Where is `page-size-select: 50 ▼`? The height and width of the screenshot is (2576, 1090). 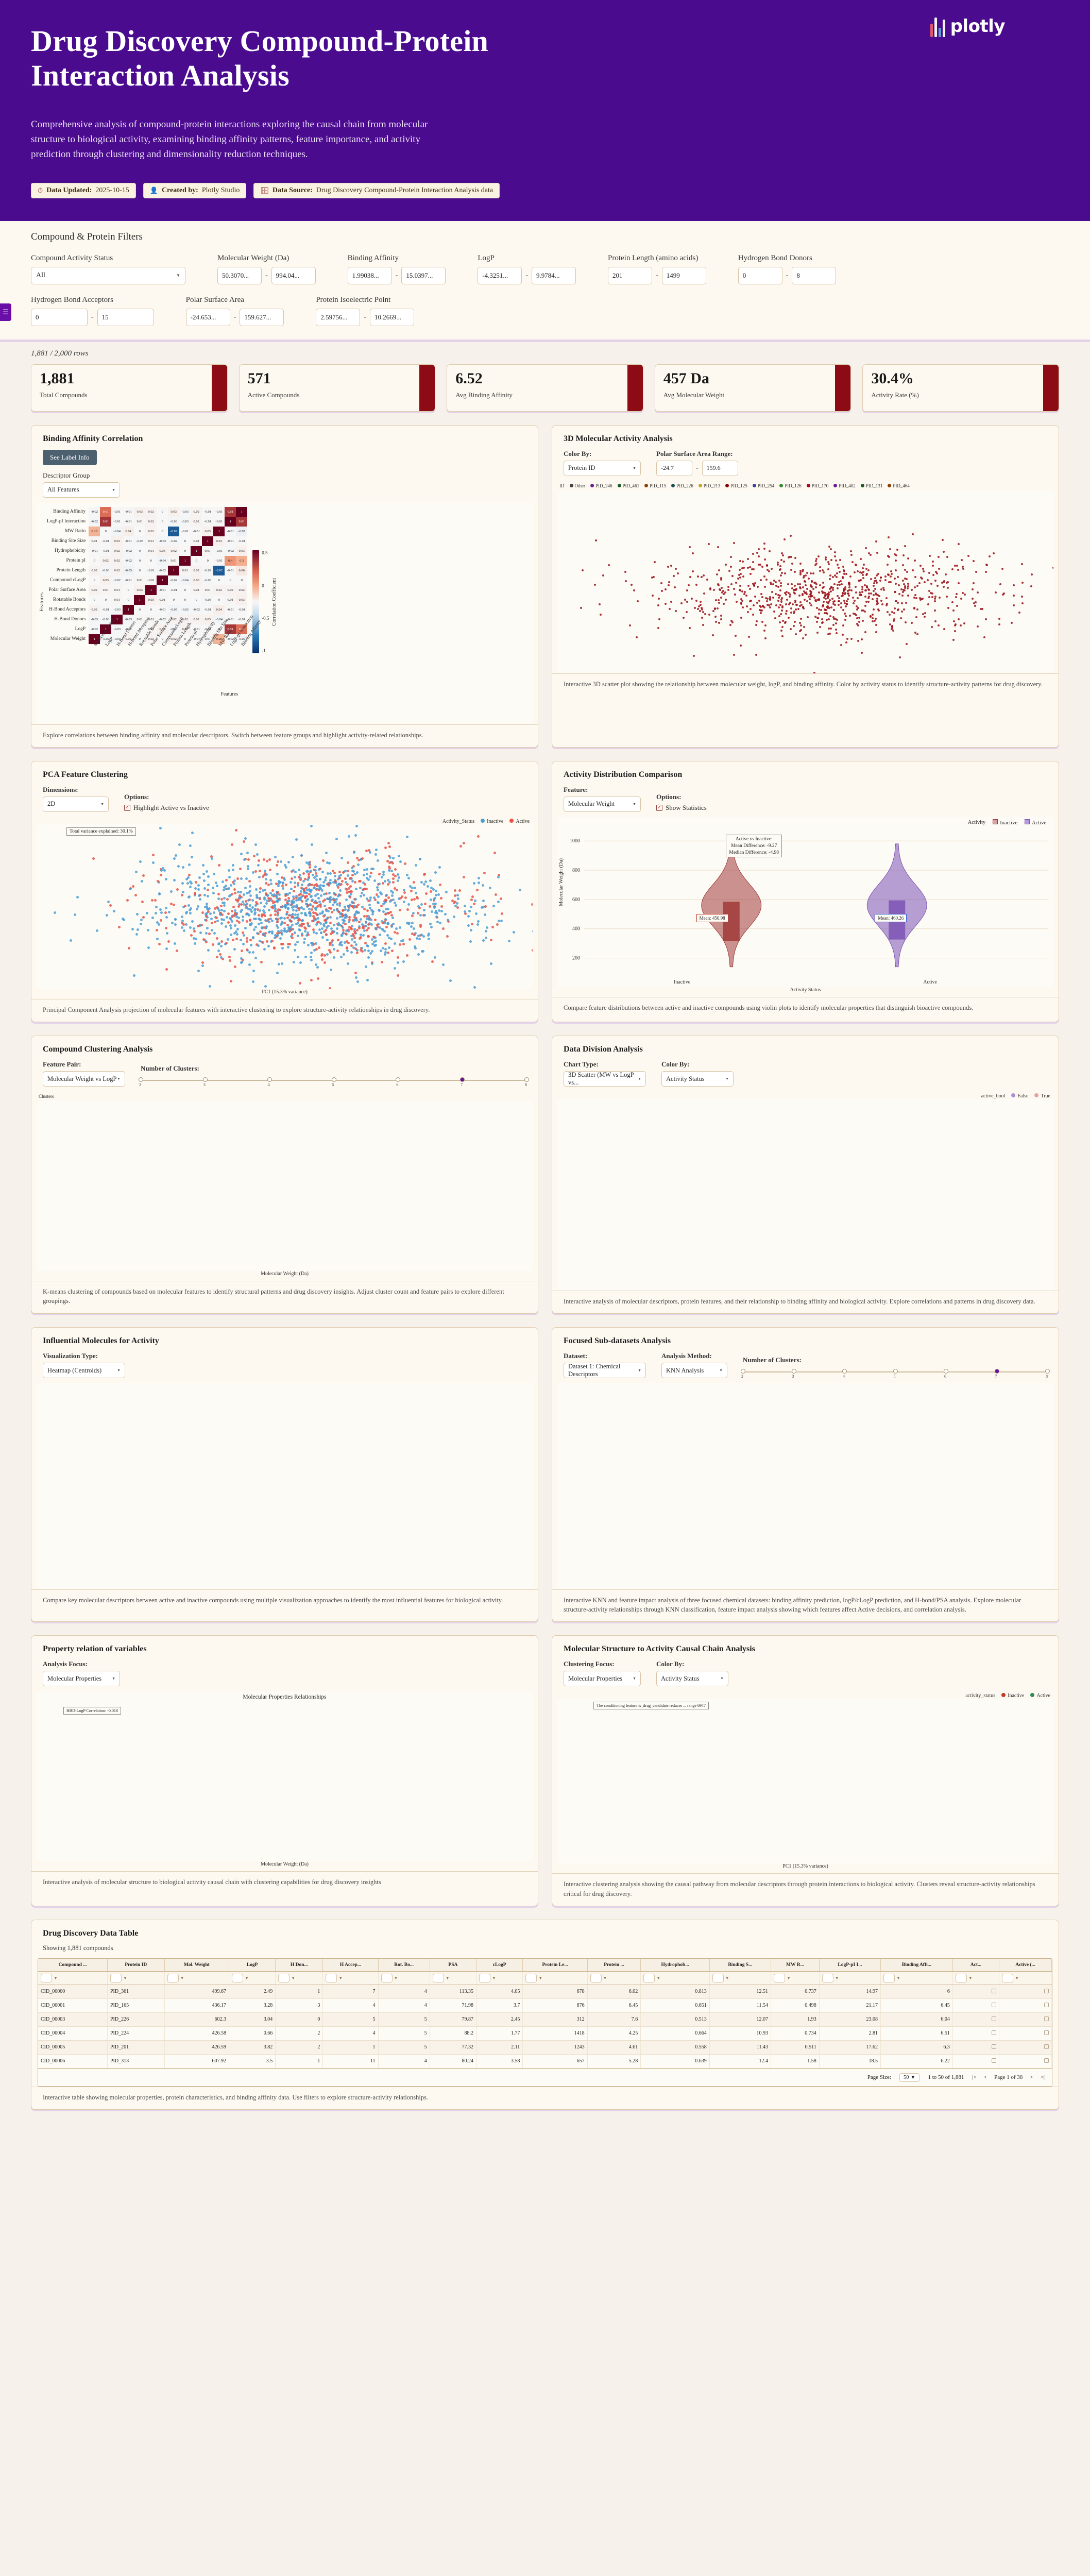
page-size-select: 50 ▼ is located at coordinates (909, 2077).